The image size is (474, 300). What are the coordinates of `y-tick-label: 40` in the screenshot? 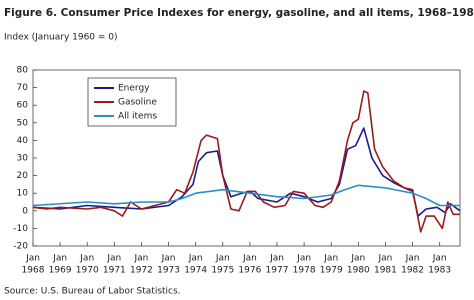 It's located at (23, 141).